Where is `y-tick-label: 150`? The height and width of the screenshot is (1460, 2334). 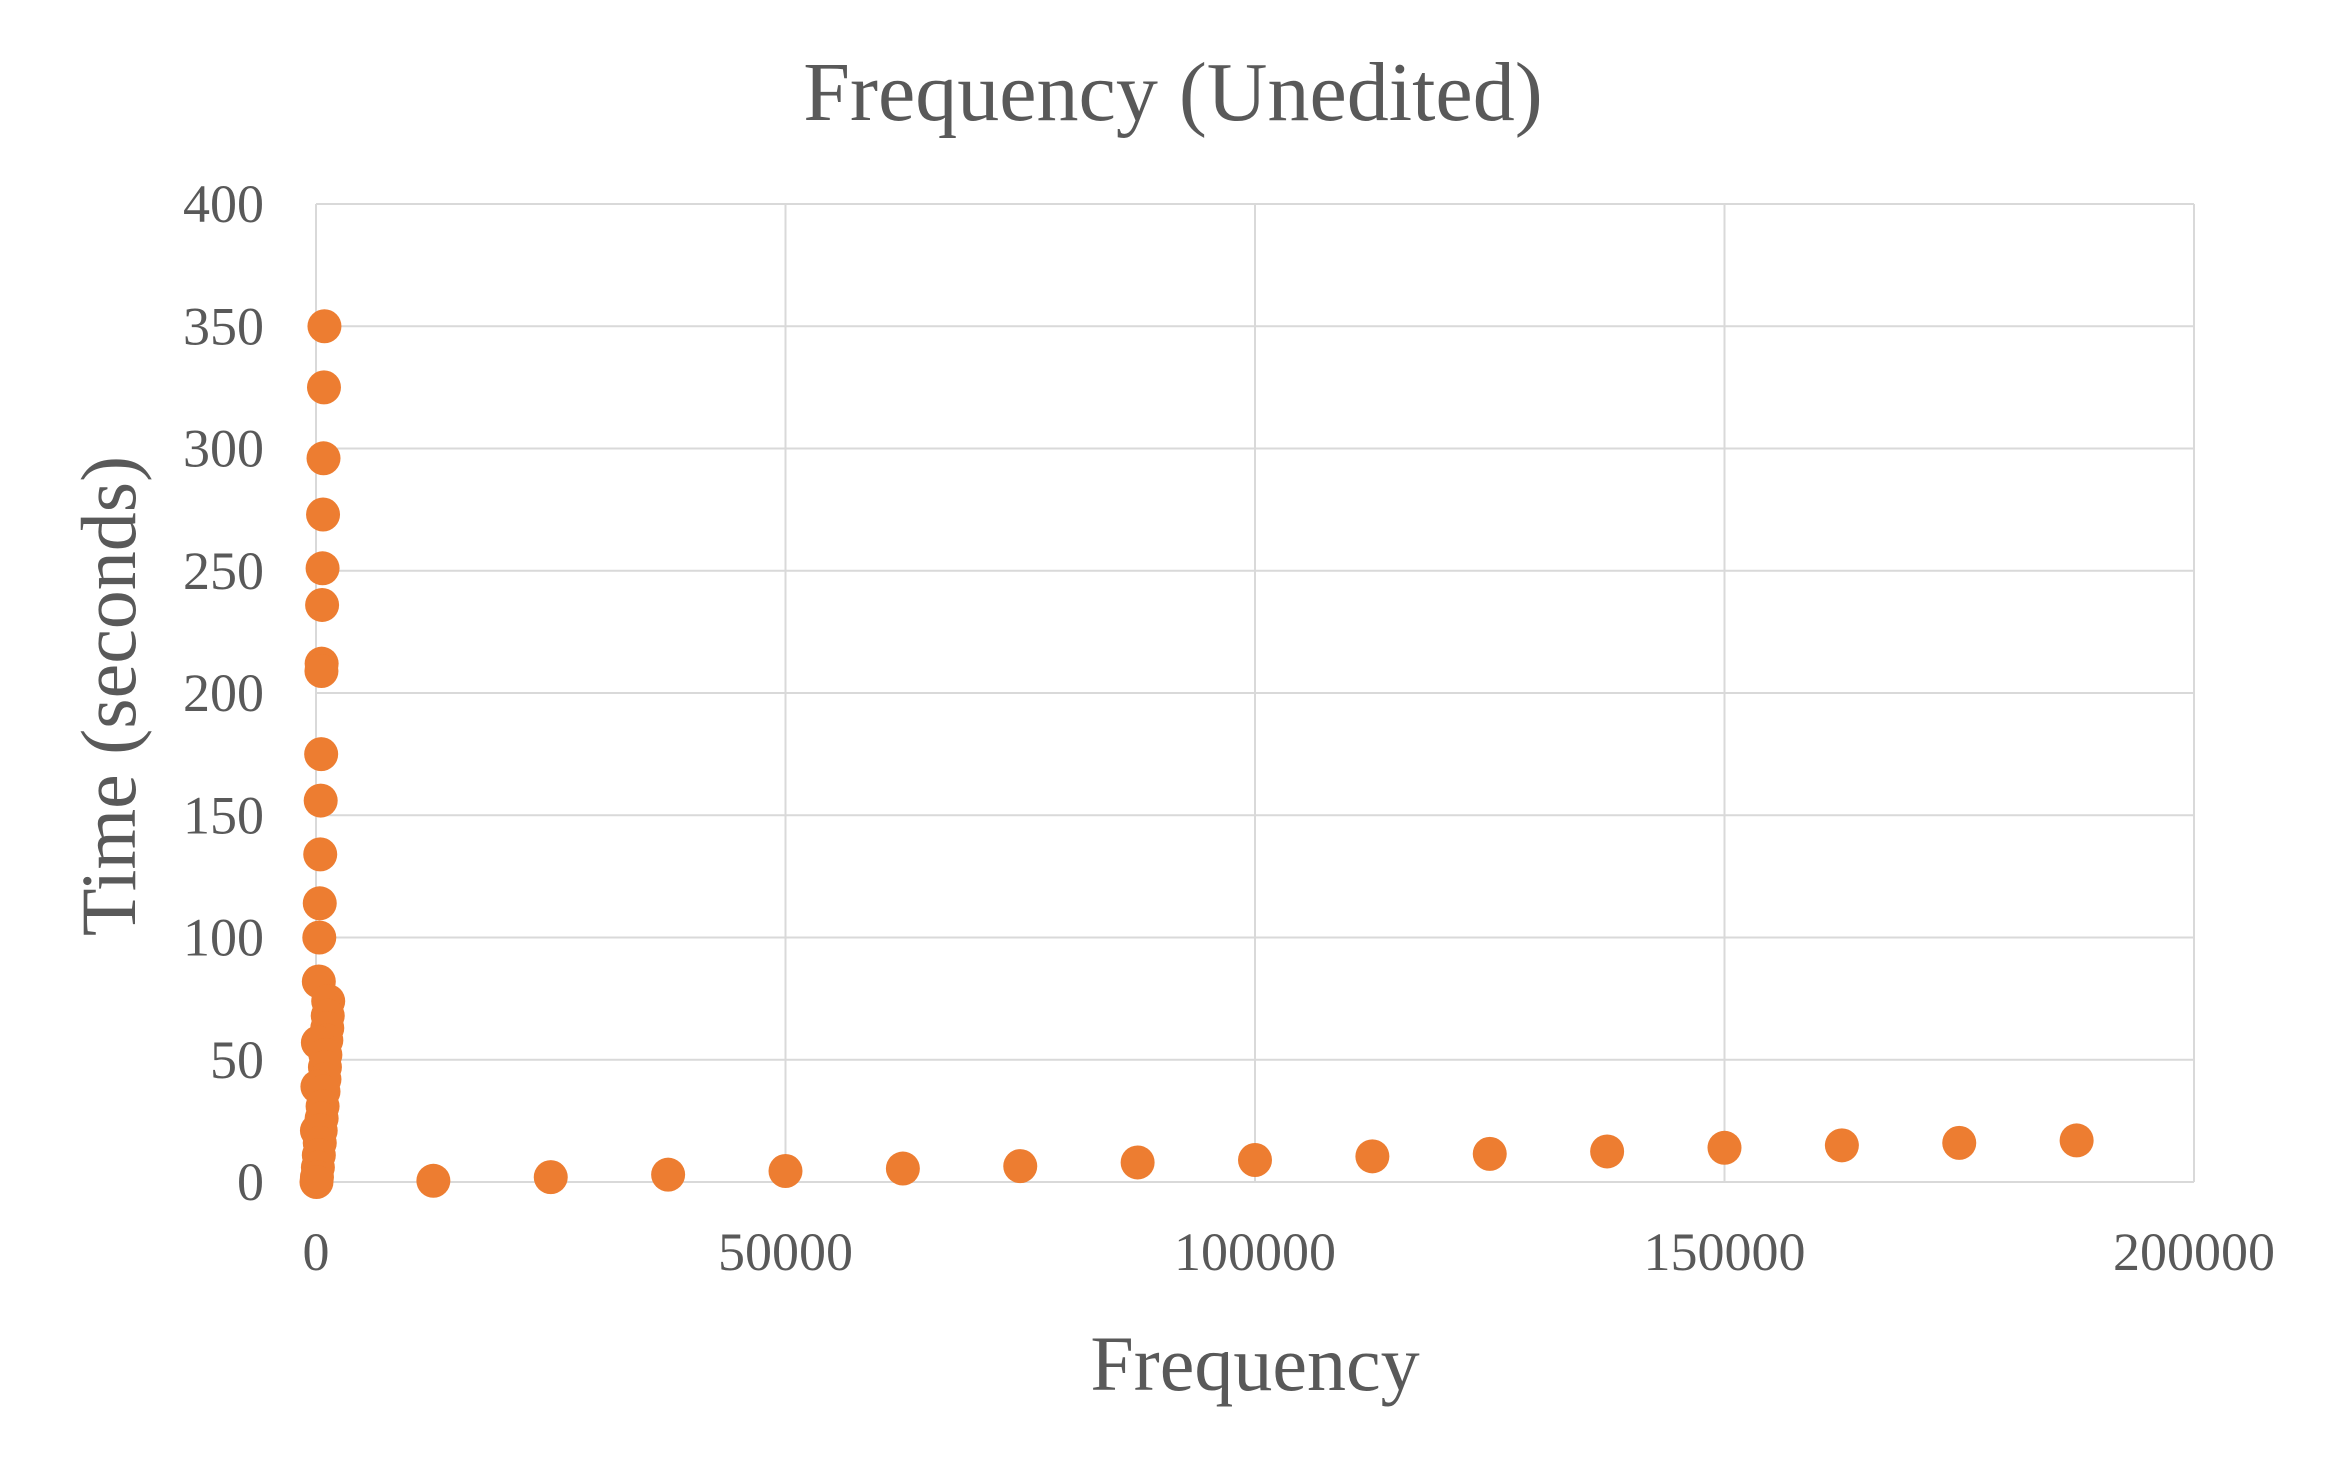 y-tick-label: 150 is located at coordinates (223, 815).